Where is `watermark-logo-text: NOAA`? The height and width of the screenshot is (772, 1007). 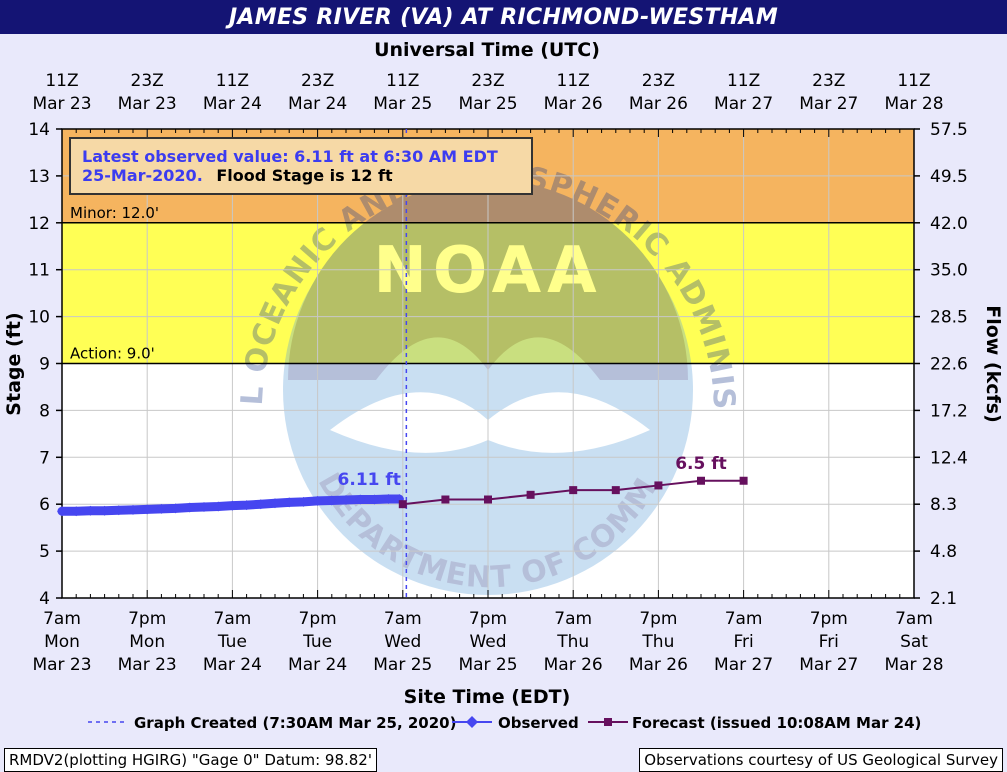
watermark-logo-text: NOAA is located at coordinates (487, 271).